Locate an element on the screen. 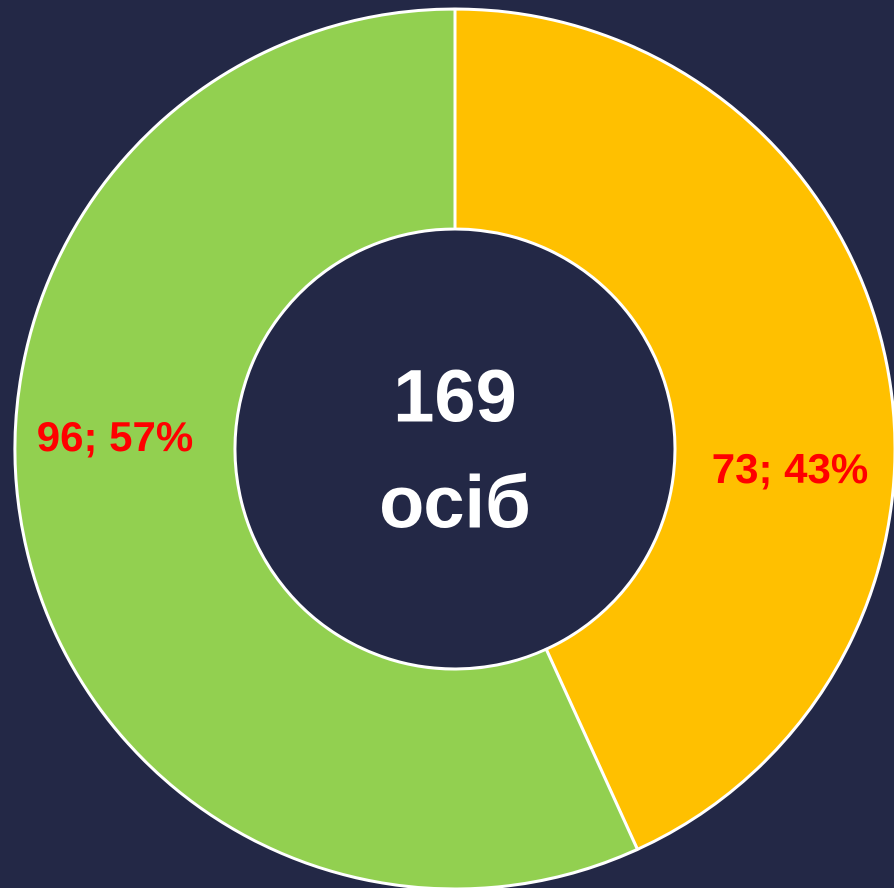 Image resolution: width=894 pixels, height=888 pixels. value-label: 96; 57% is located at coordinates (115, 436).